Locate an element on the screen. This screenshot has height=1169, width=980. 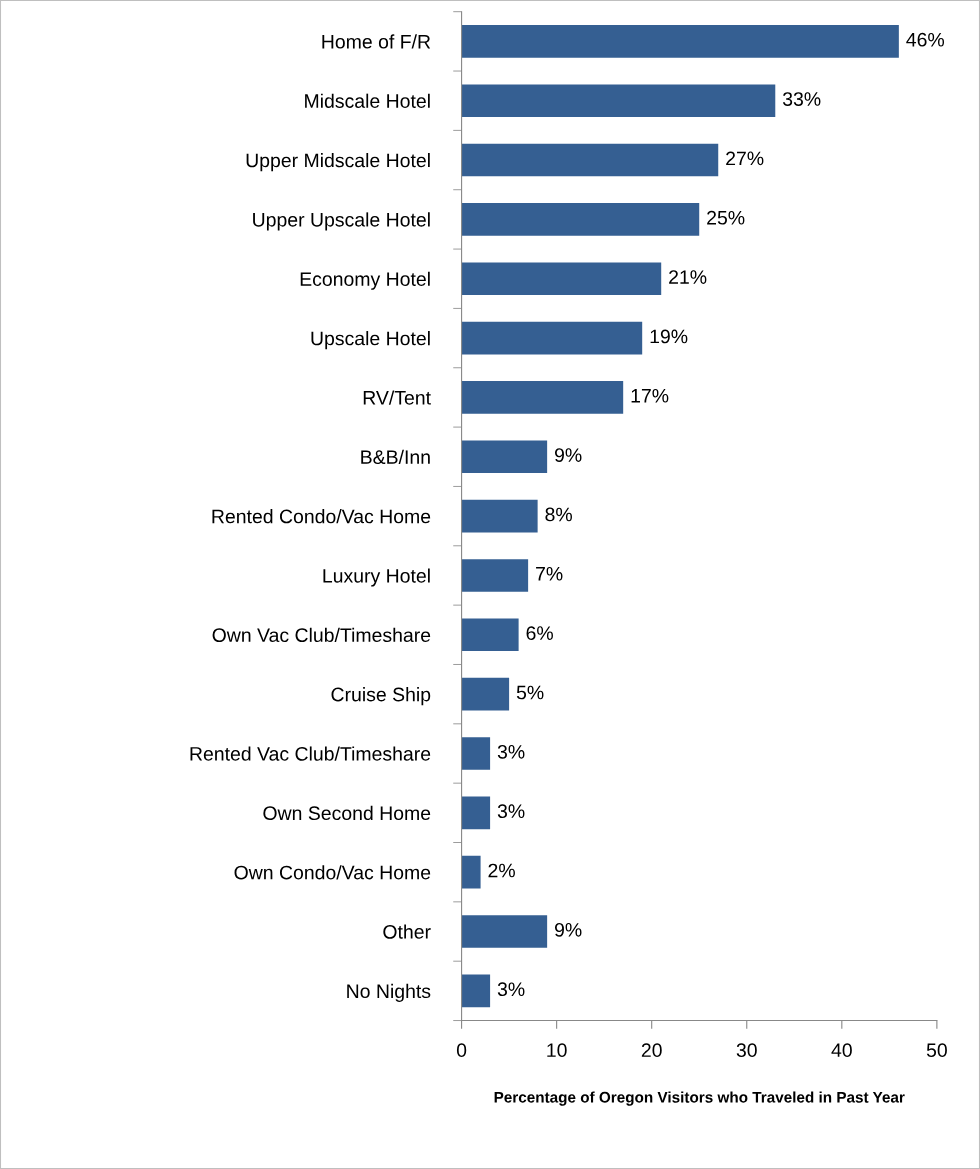
y-tick-label: Rented Vac Club/Timeshare is located at coordinates (310, 753).